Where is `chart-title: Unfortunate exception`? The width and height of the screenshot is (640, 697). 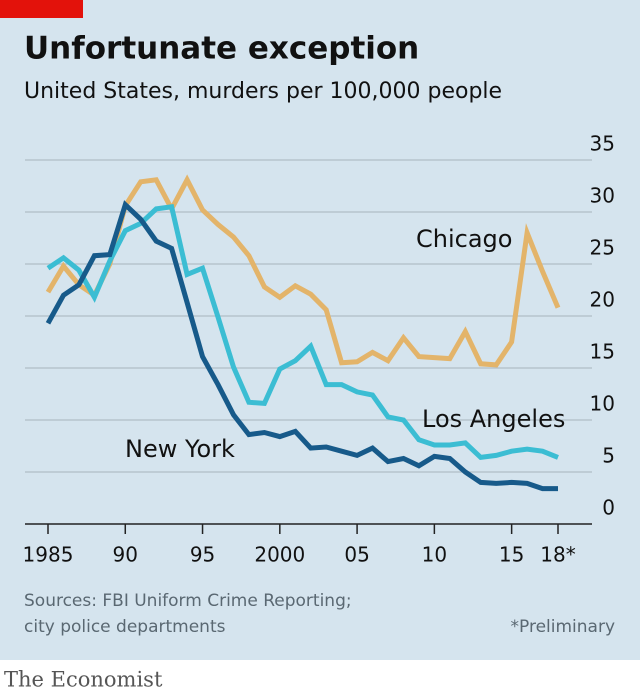
chart-title: Unfortunate exception is located at coordinates (221, 49).